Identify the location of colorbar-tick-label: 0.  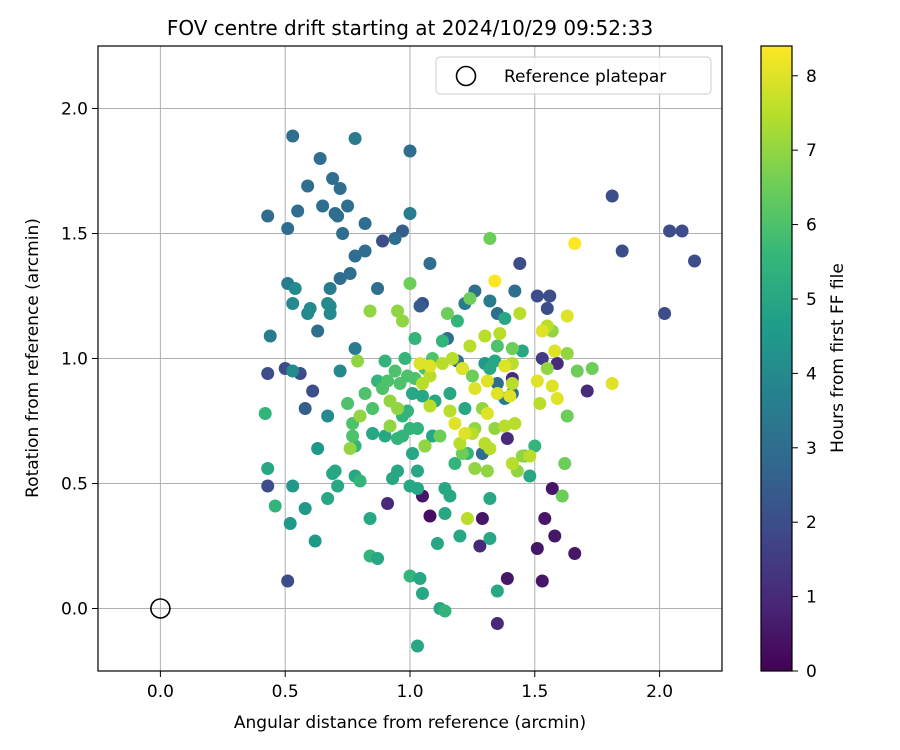
(811, 672).